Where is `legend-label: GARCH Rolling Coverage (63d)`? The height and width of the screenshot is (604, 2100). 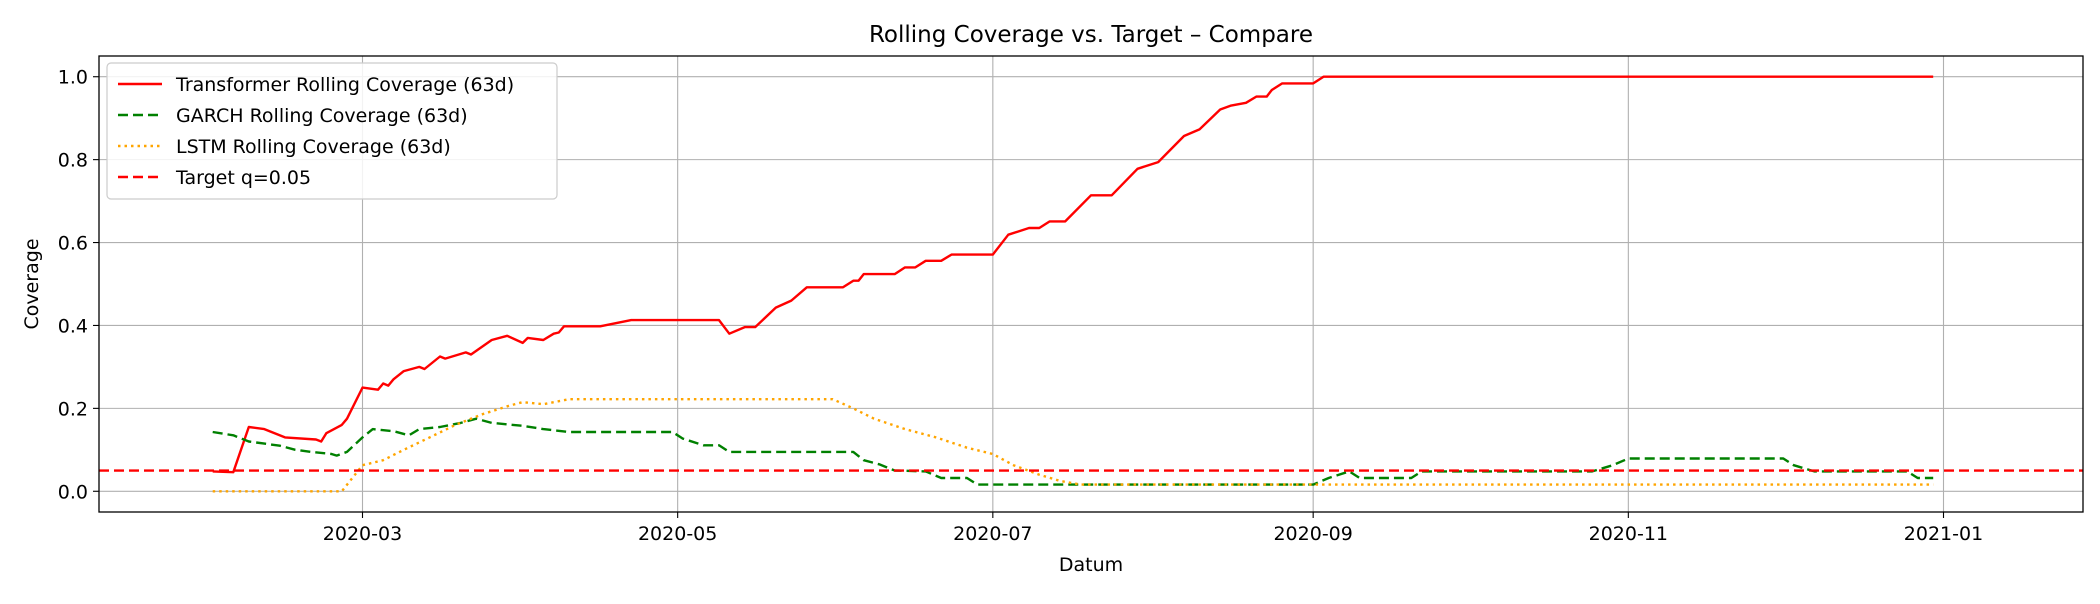
legend-label: GARCH Rolling Coverage (63d) is located at coordinates (322, 116).